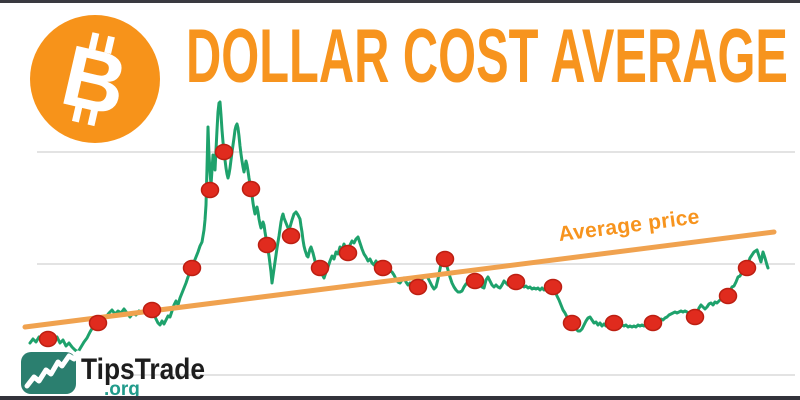 The image size is (800, 400). Describe the element at coordinates (122, 389) in the screenshot. I see `brand-suffix: .org` at that location.